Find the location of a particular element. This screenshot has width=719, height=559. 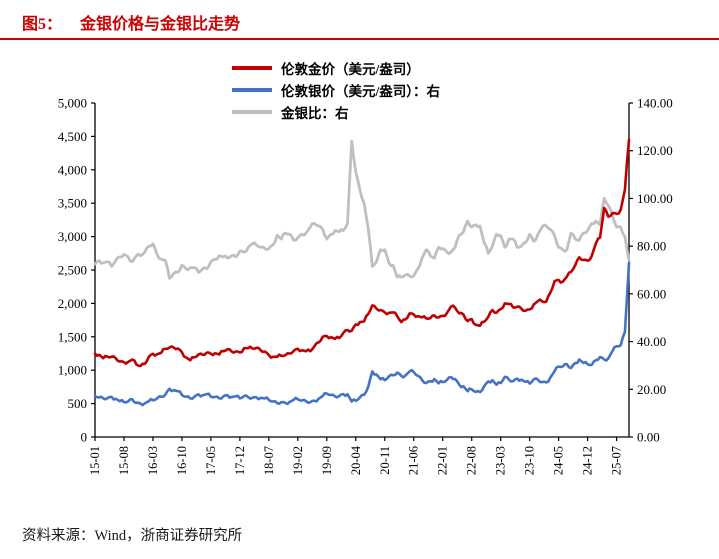

left-axis-tick-label: 500 is located at coordinates (78, 403).